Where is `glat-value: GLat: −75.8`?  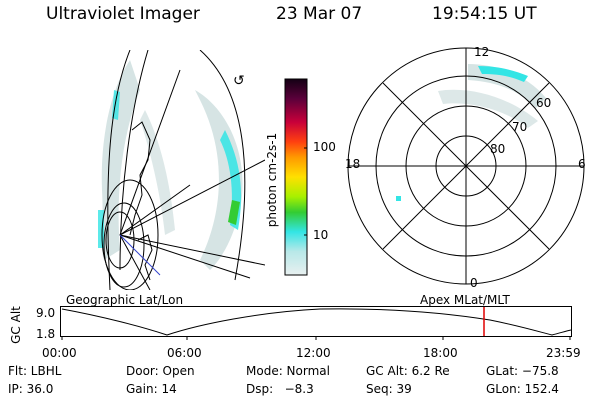
glat-value: GLat: −75.8 is located at coordinates (522, 371).